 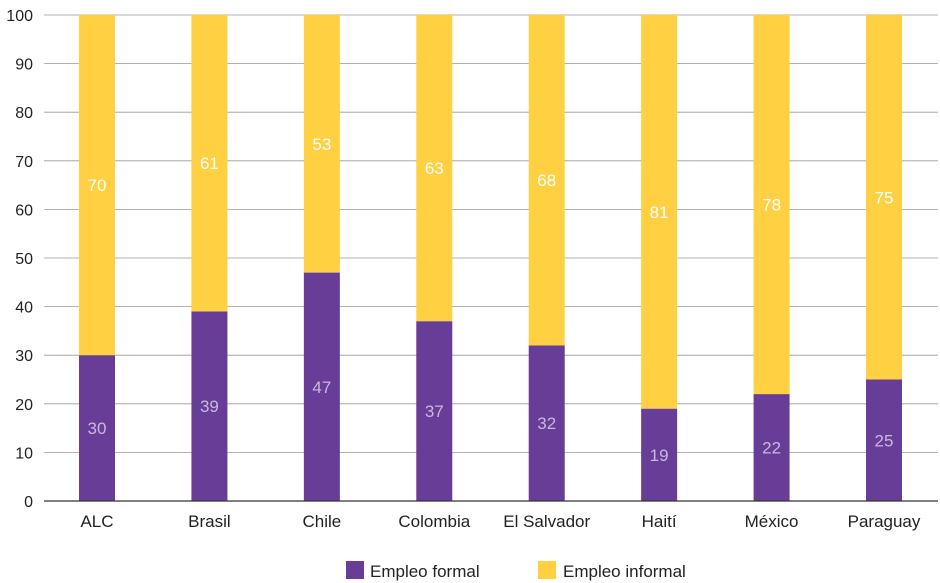 What do you see at coordinates (516, 571) in the screenshot?
I see `legend: Empleo formal Empleo informal` at bounding box center [516, 571].